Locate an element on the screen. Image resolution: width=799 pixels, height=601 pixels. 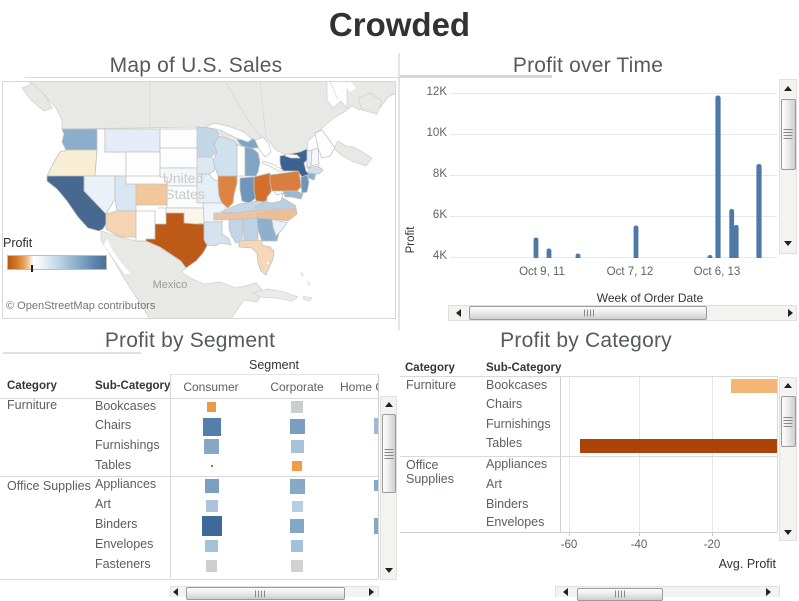
svg-text: States is located at coordinates (185, 194).